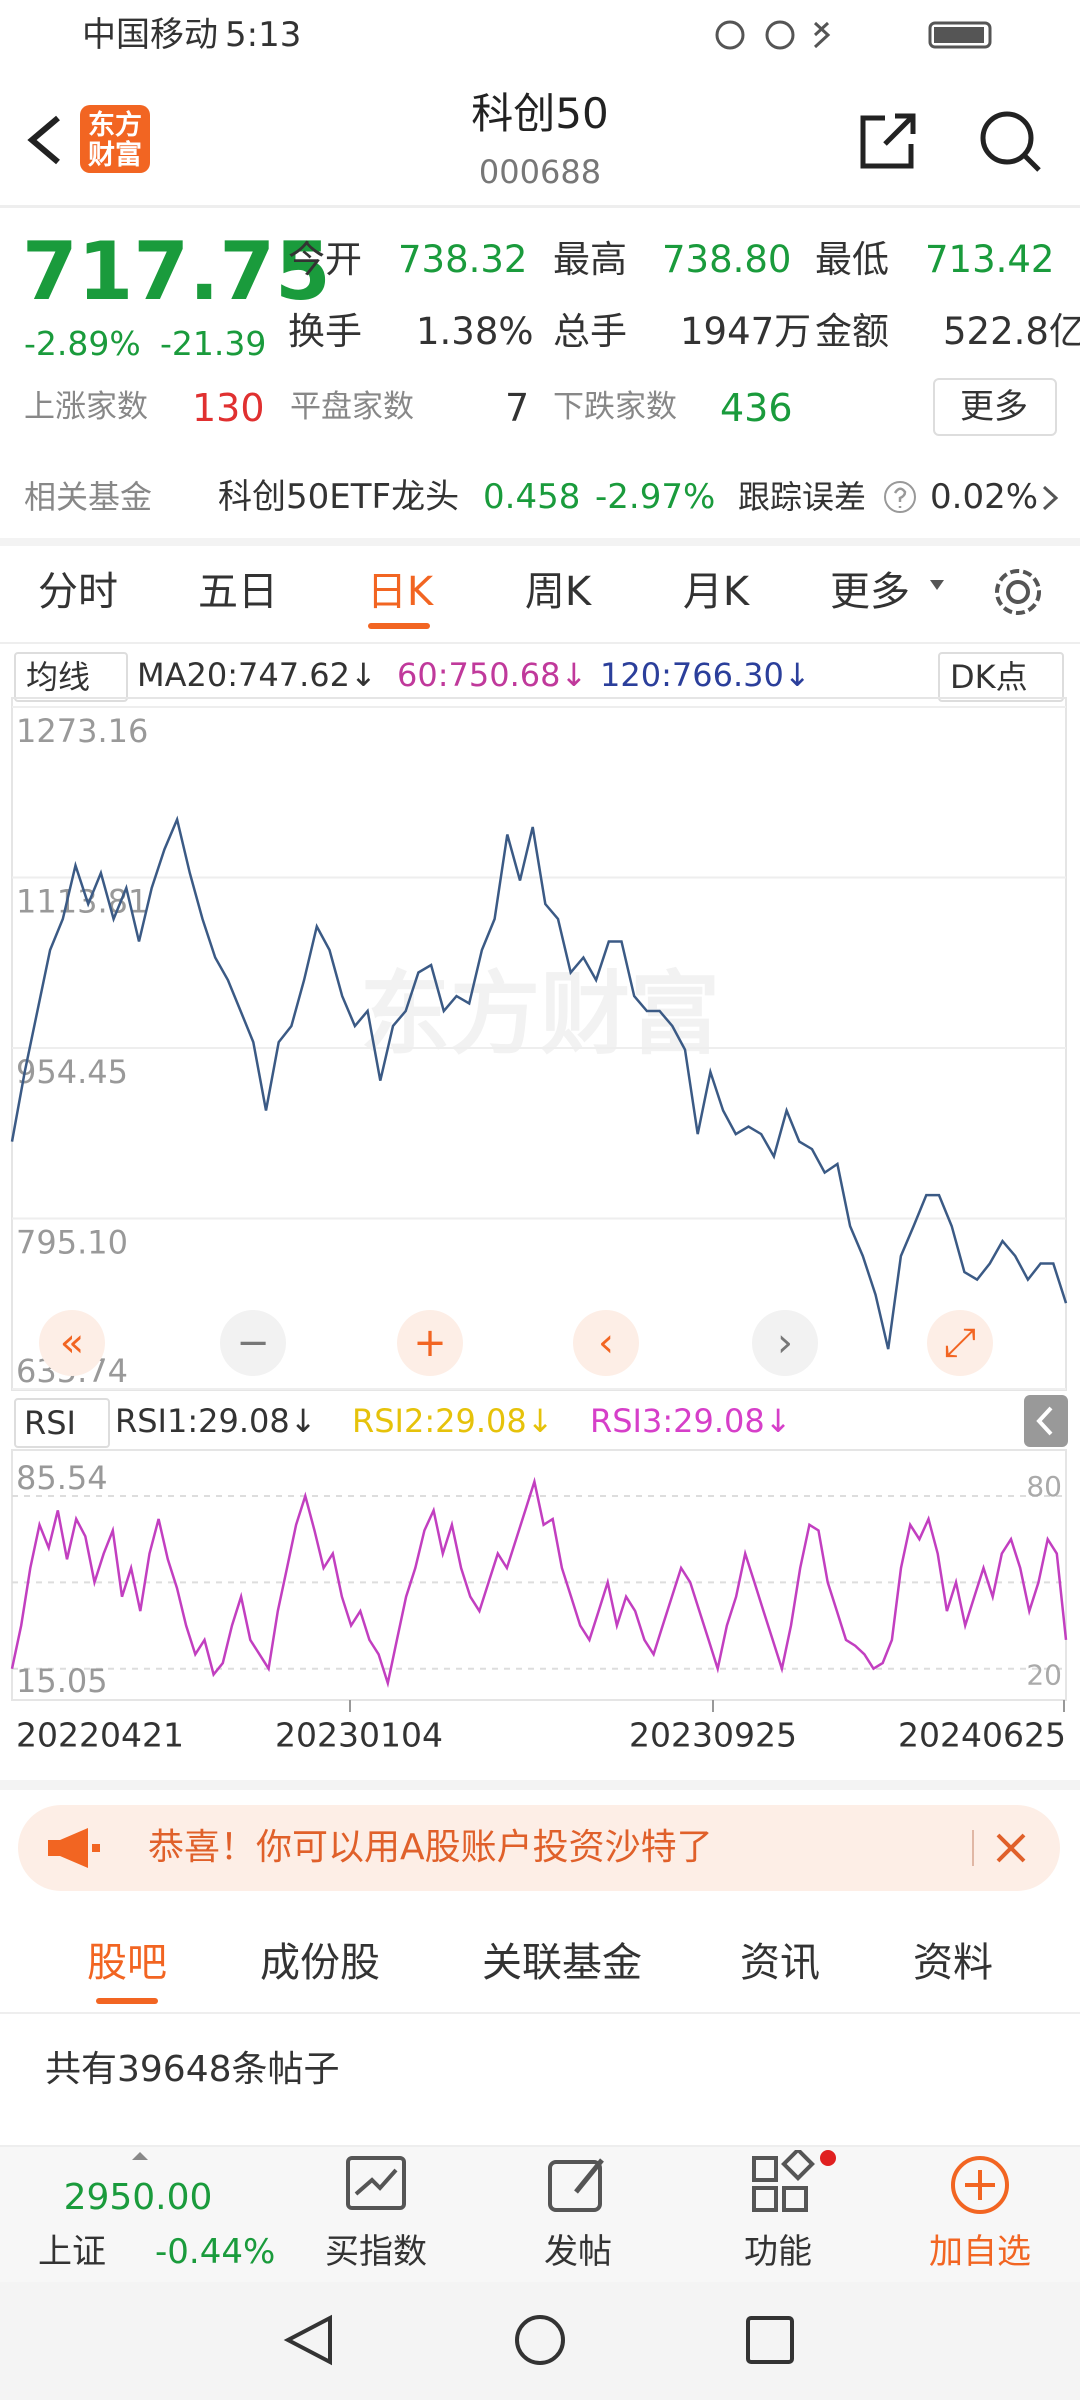 The width and height of the screenshot is (1080, 2400). What do you see at coordinates (540, 2340) in the screenshot?
I see `nav-buttons` at bounding box center [540, 2340].